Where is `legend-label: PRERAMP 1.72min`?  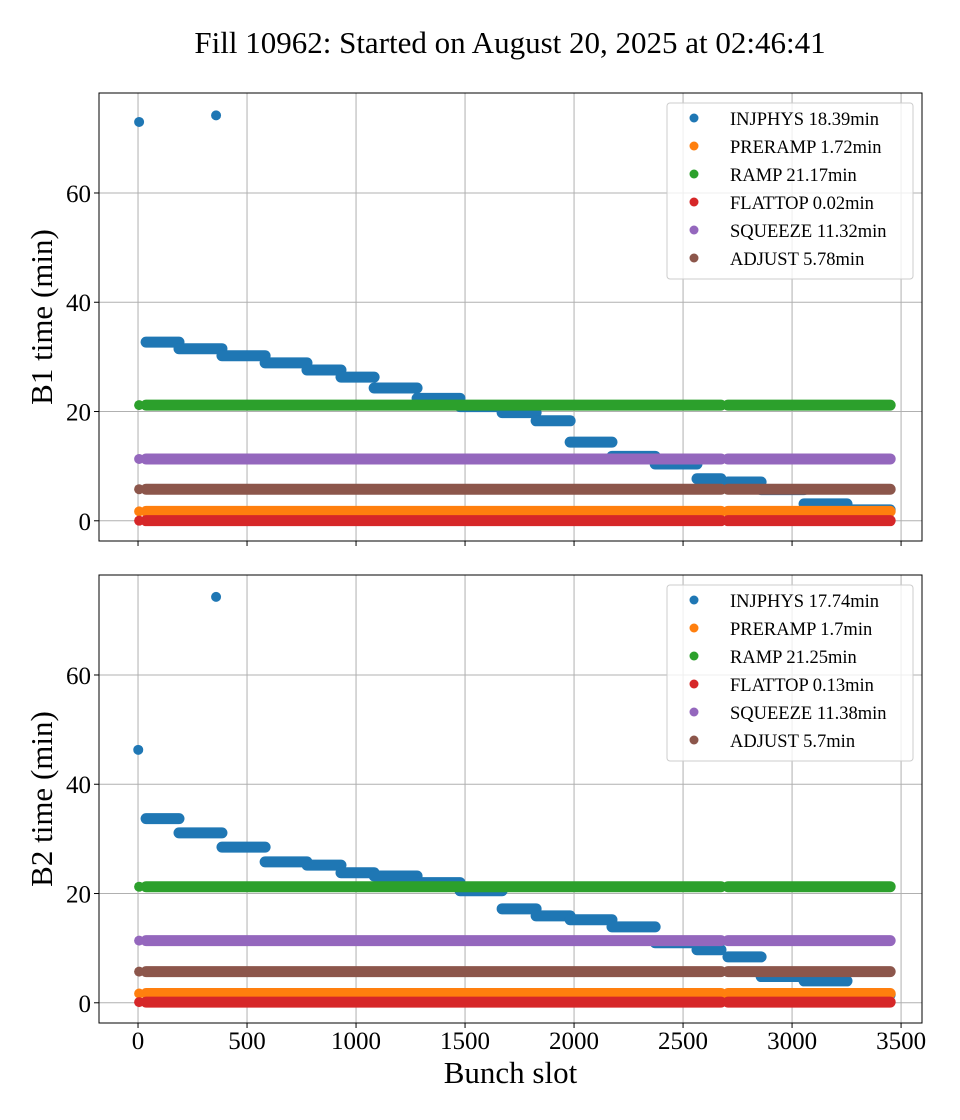 legend-label: PRERAMP 1.72min is located at coordinates (805, 148).